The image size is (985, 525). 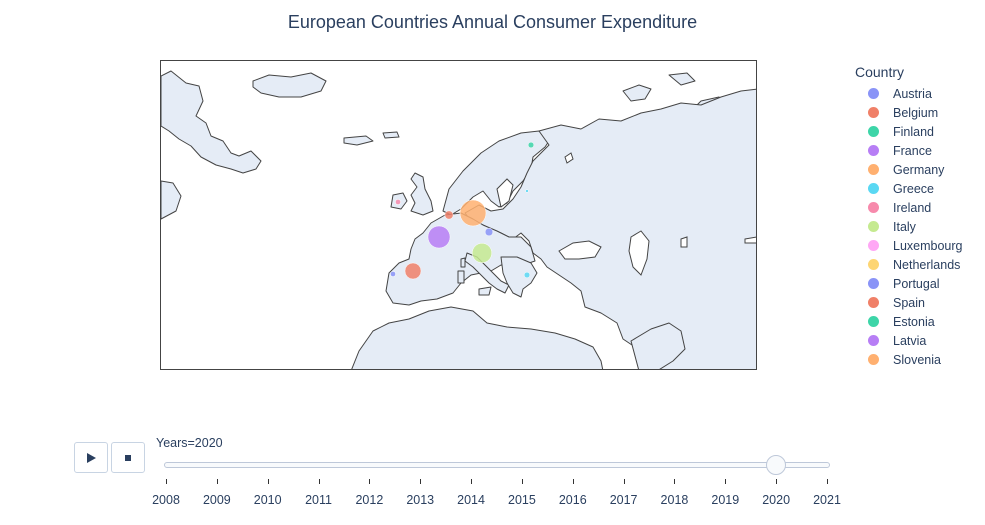 What do you see at coordinates (166, 500) in the screenshot?
I see `slider-tick-2008: 2008` at bounding box center [166, 500].